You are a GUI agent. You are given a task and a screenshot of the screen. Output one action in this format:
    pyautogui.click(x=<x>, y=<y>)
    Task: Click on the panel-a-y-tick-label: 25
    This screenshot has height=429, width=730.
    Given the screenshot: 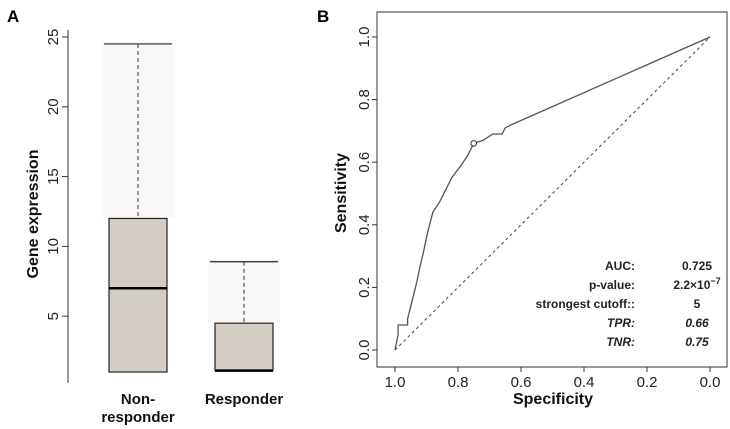 What is the action you would take?
    pyautogui.click(x=53, y=37)
    